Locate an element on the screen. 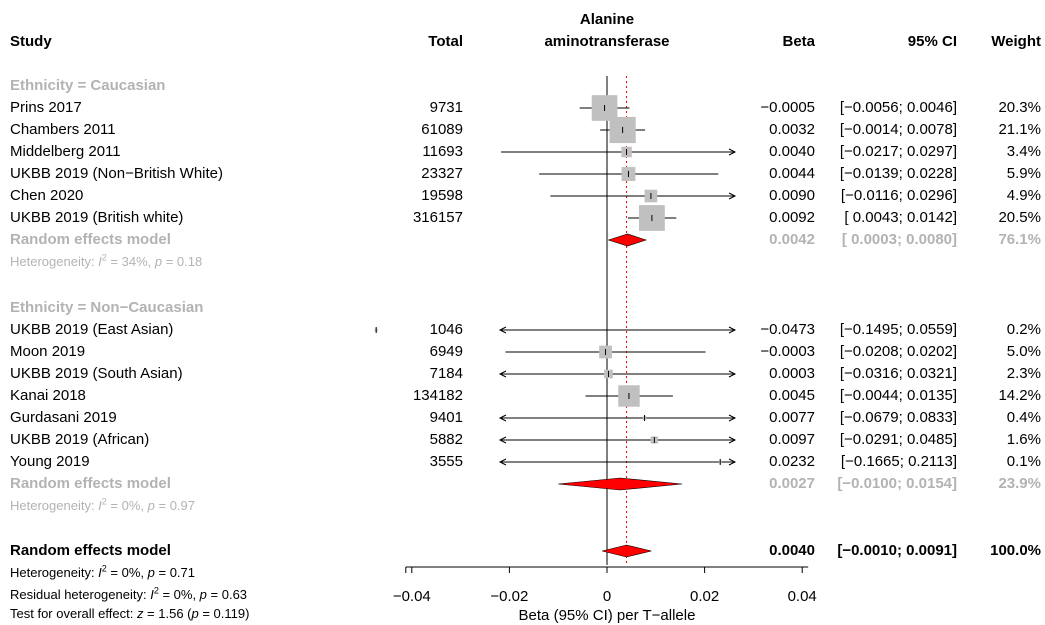 The height and width of the screenshot is (625, 1045). study-beta: 0.0097 is located at coordinates (792, 439).